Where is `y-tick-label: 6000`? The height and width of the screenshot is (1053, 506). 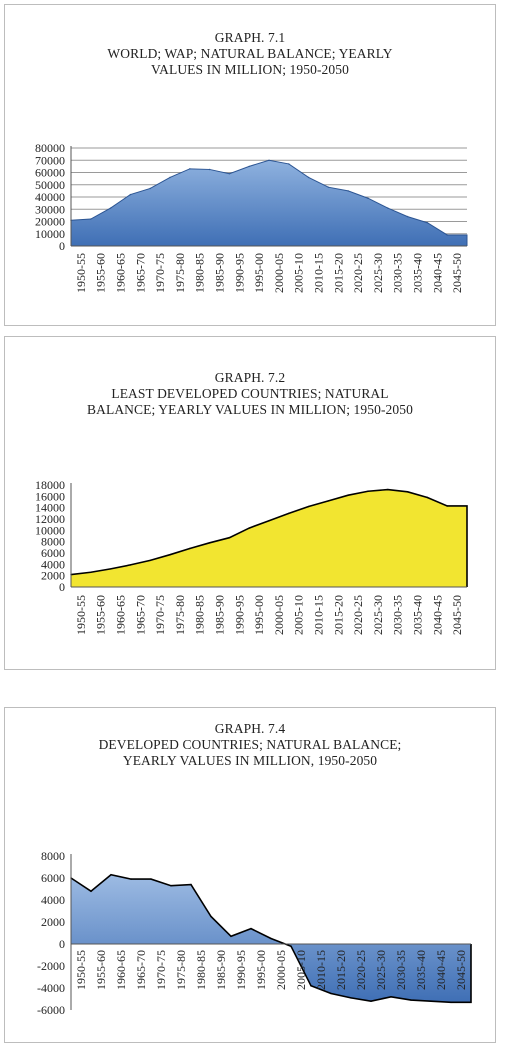 y-tick-label: 6000 is located at coordinates (53, 553).